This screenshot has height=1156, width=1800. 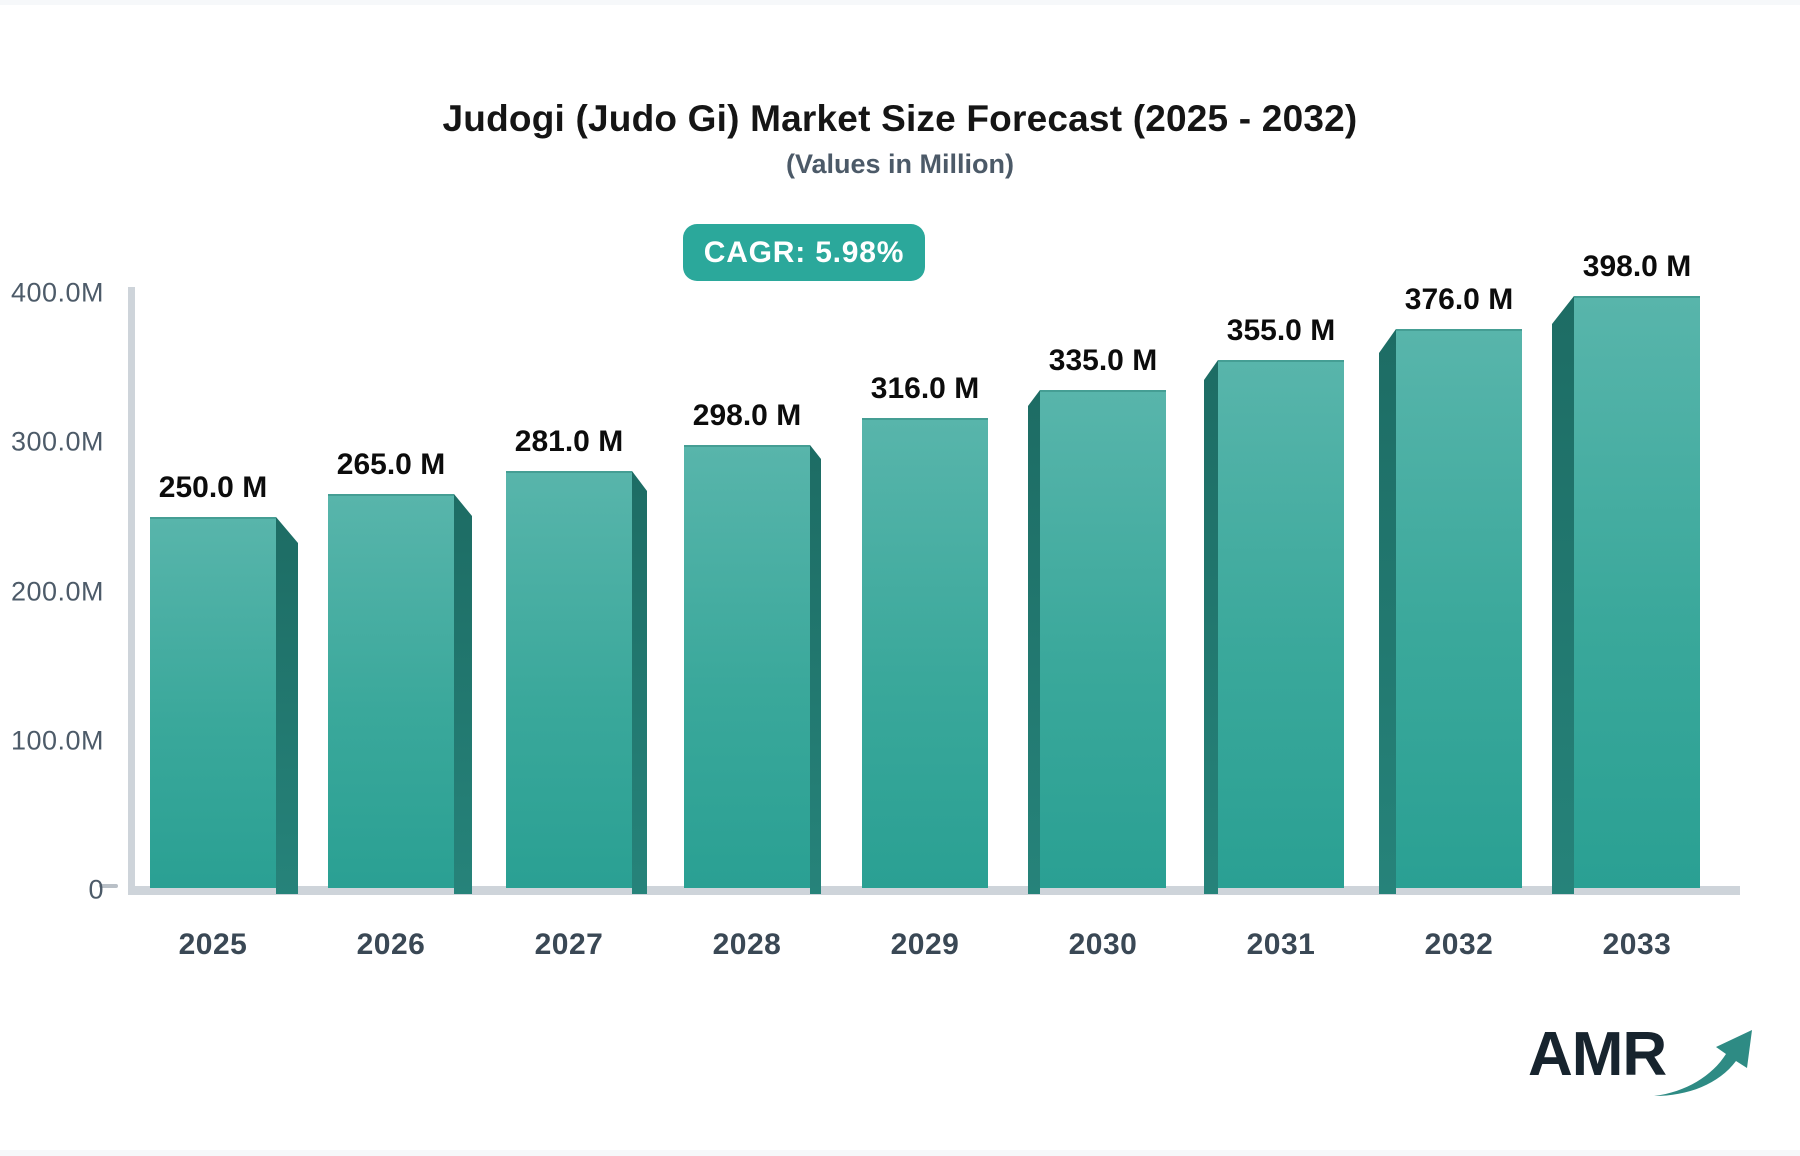 I want to click on x-axis-label-2028: 2028, so click(x=747, y=944).